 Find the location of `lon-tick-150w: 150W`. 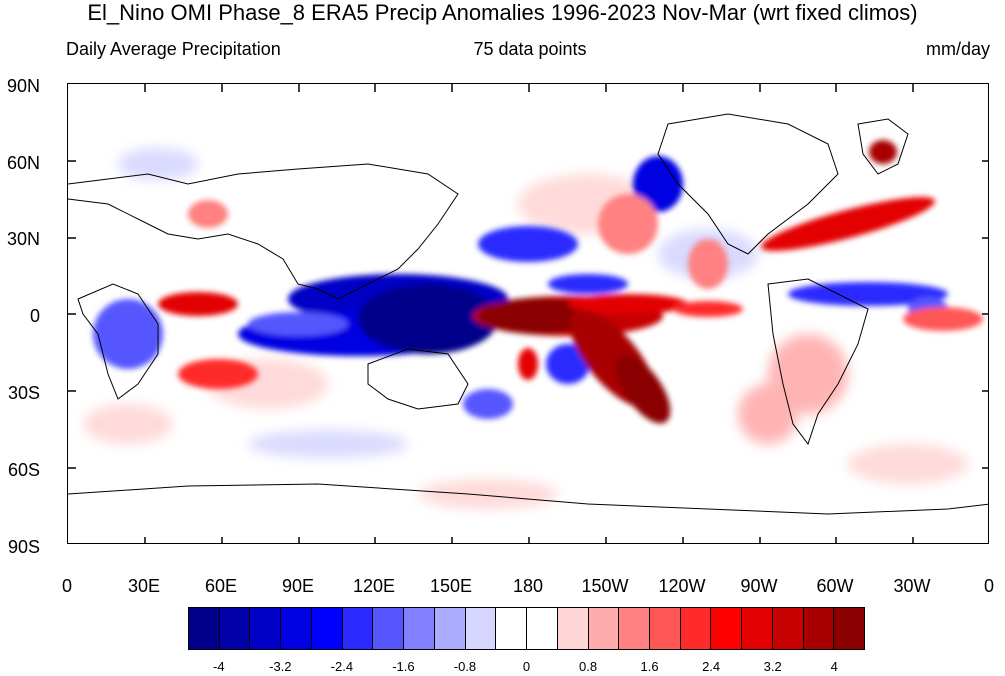

lon-tick-150w: 150W is located at coordinates (605, 586).